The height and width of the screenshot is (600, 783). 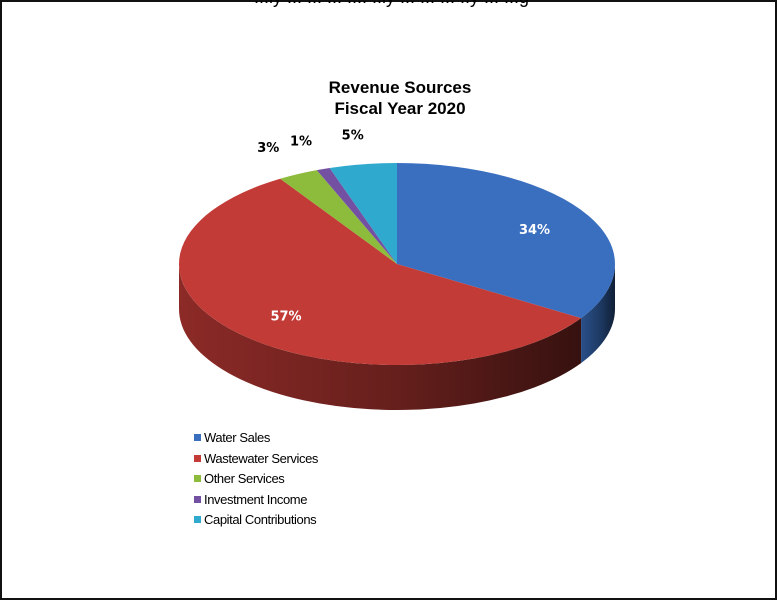 I want to click on legend-label: Water Sales, so click(x=237, y=437).